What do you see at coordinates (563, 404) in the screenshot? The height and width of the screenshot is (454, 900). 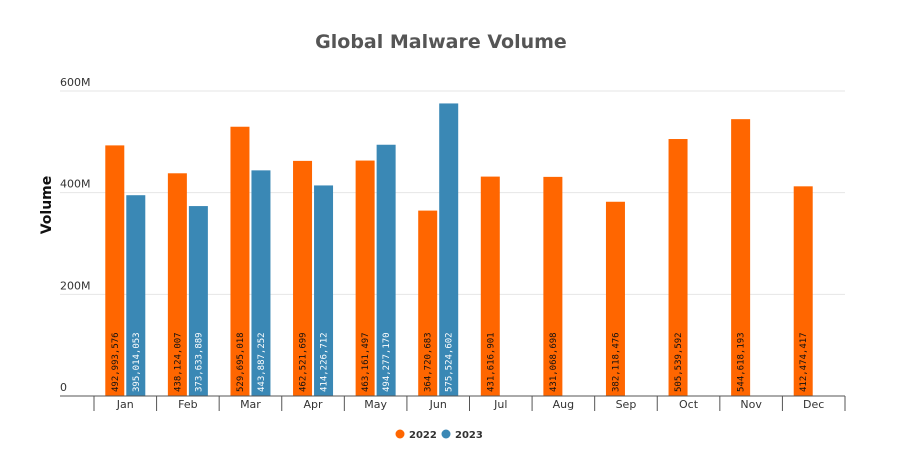 I see `x-tick-label: Aug` at bounding box center [563, 404].